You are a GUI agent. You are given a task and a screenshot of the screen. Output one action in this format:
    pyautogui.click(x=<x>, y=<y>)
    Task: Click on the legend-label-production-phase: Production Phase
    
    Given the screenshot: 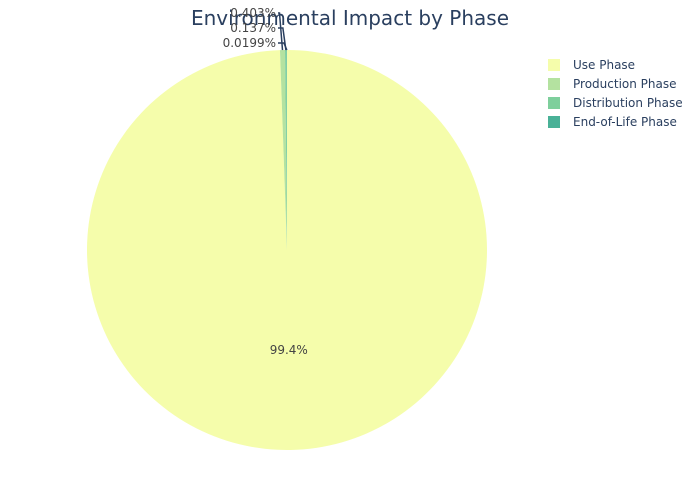 What is the action you would take?
    pyautogui.click(x=625, y=84)
    